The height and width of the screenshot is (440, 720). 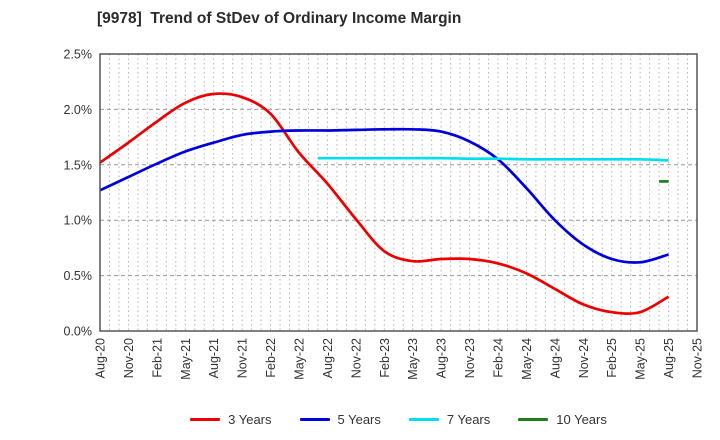 I want to click on x-axis-tick-label: Aug-23, so click(x=442, y=358).